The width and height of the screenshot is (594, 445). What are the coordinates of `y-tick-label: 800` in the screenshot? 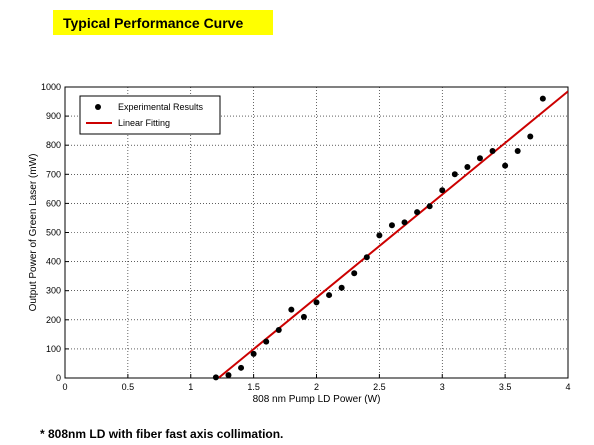 It's located at (53, 145).